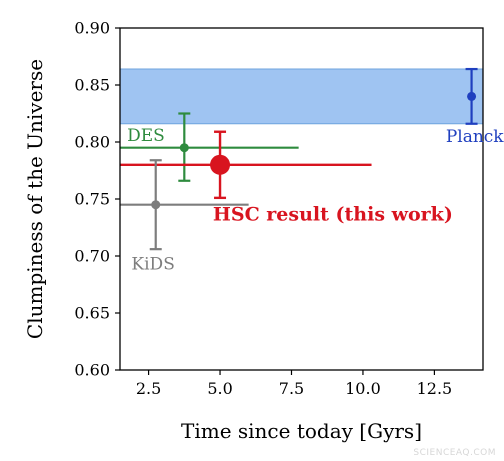  I want to click on x-tick-label: 7.5, so click(291, 388).